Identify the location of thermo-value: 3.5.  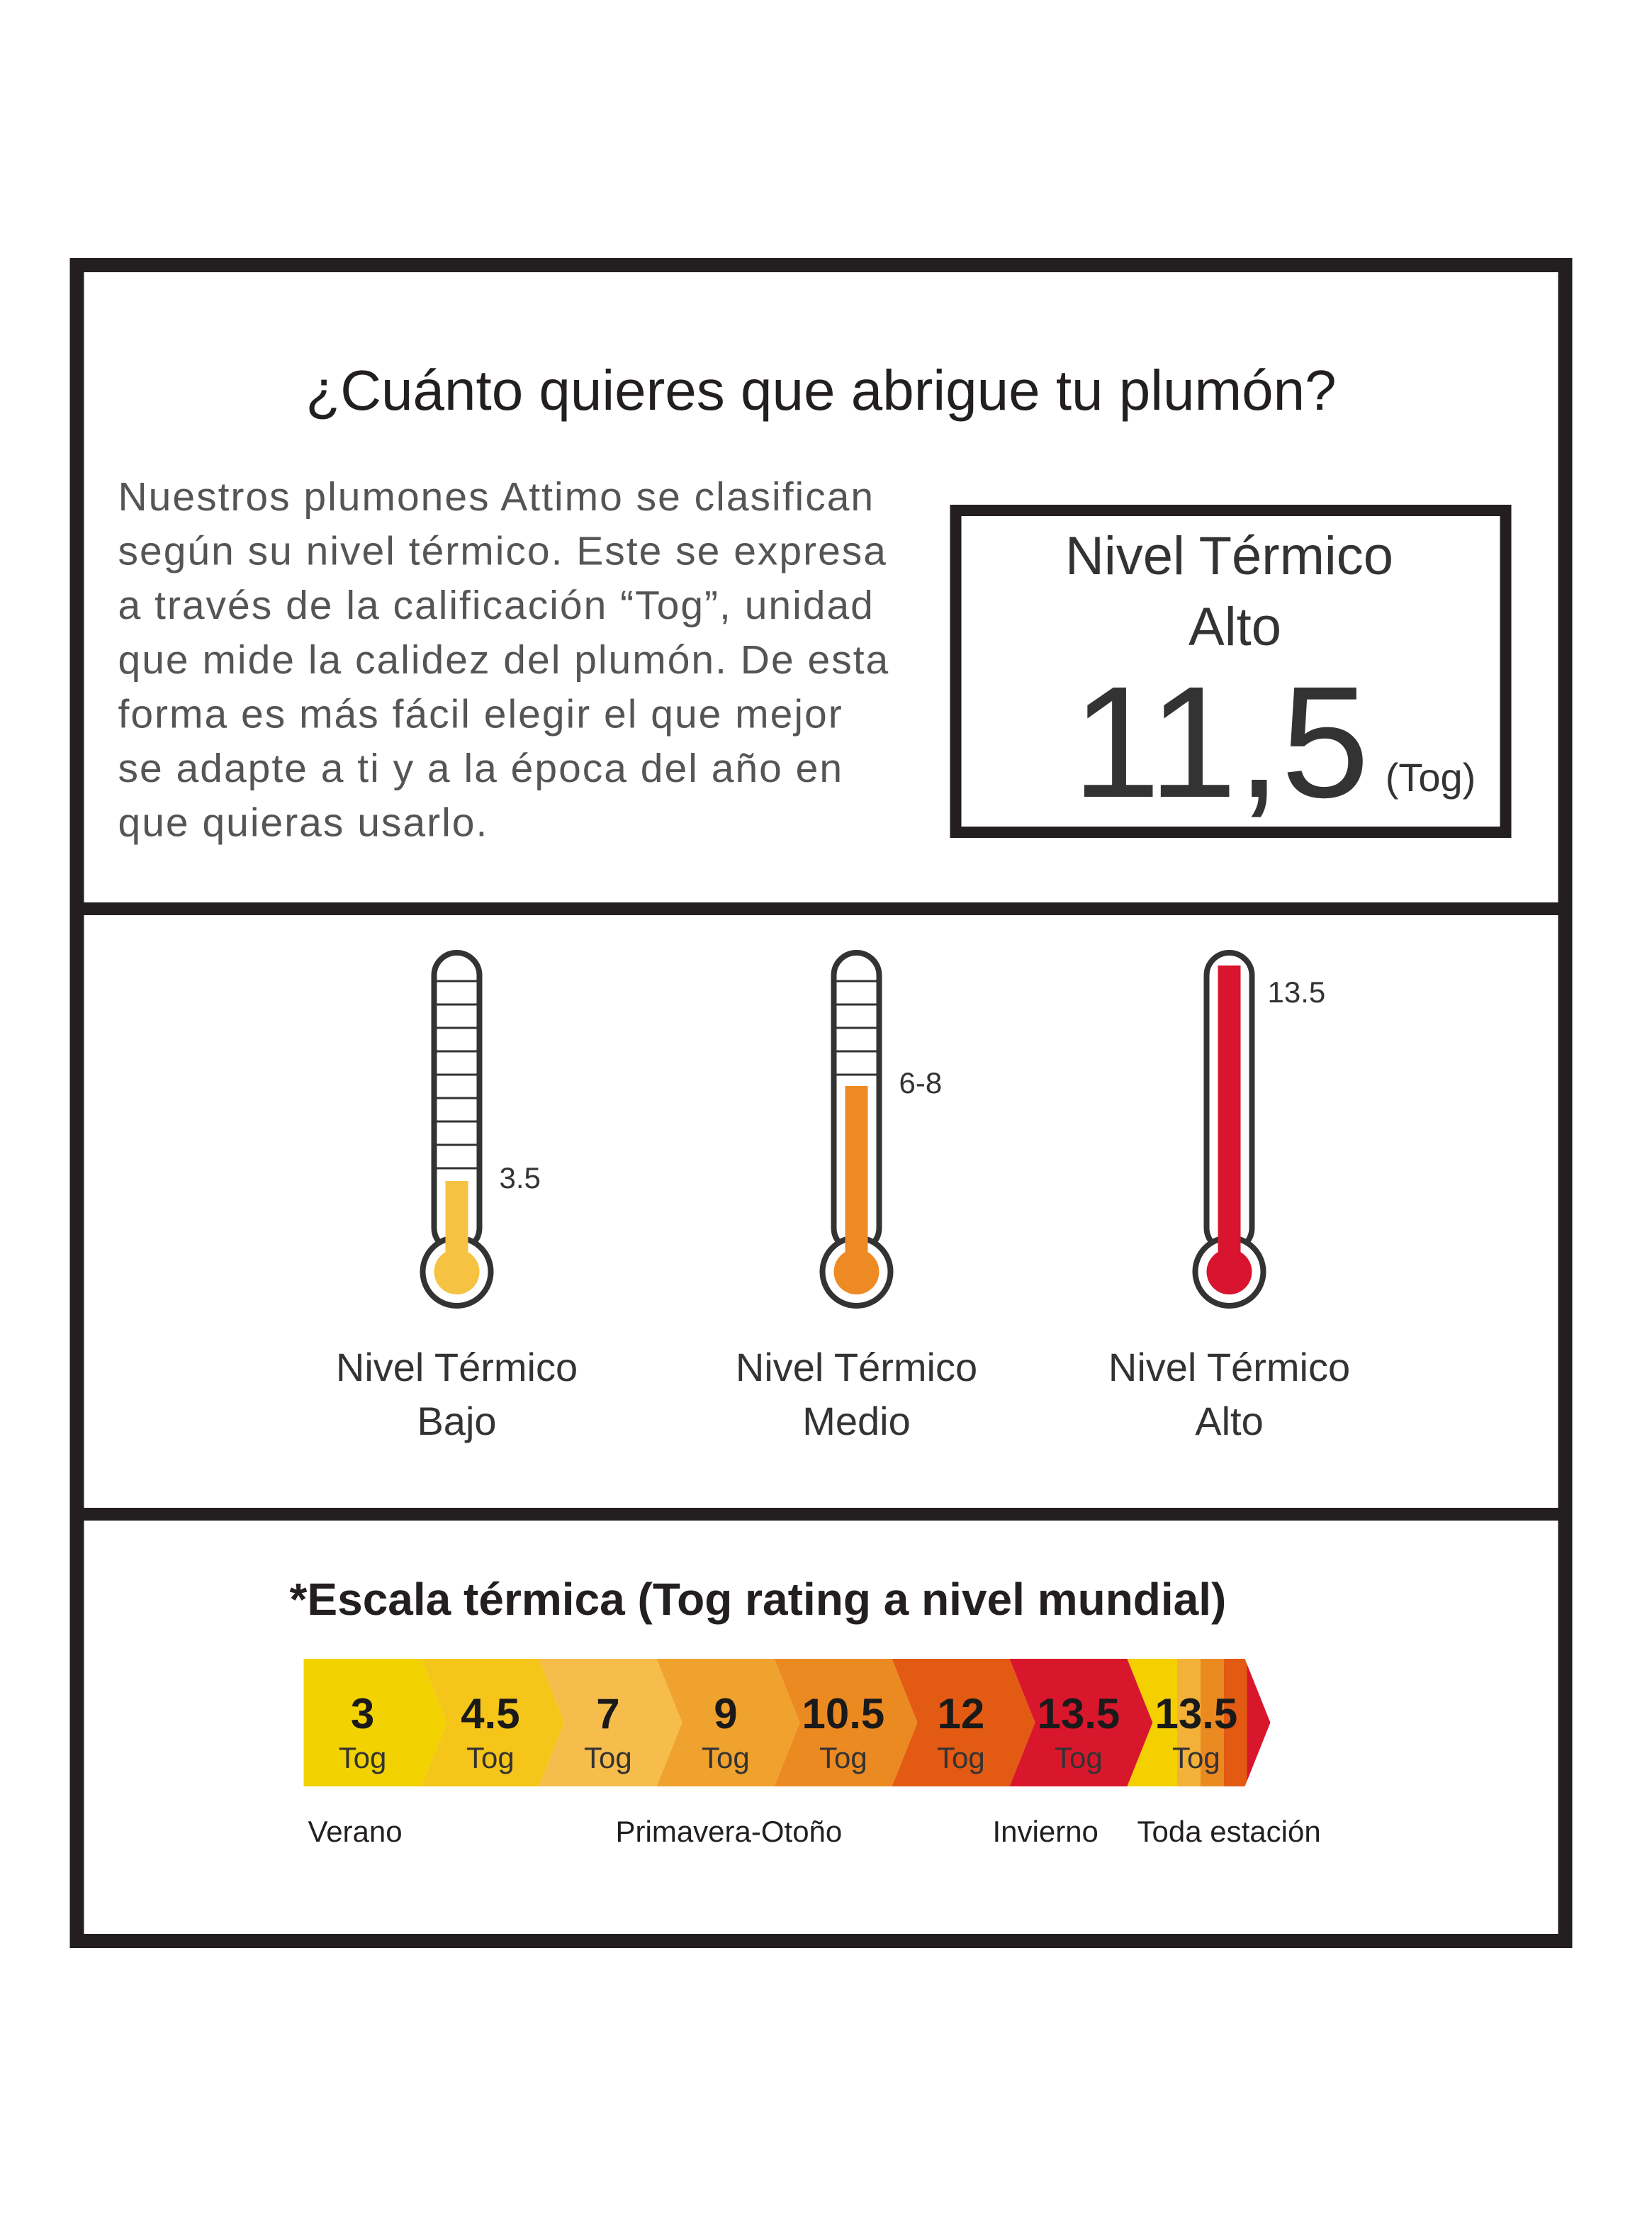
(520, 1177).